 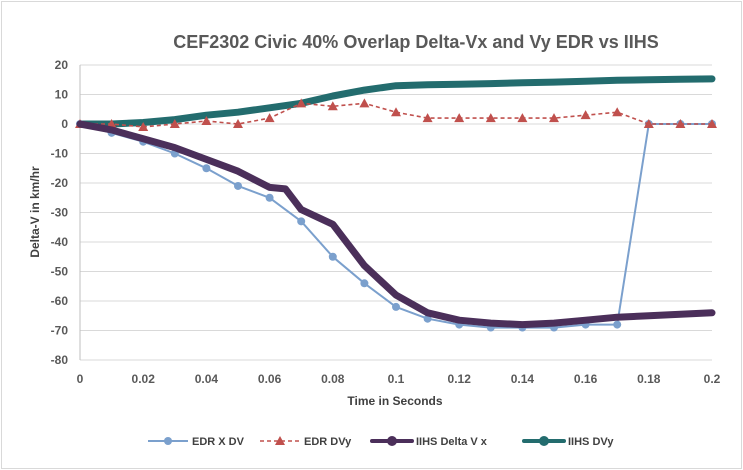 What do you see at coordinates (80, 379) in the screenshot?
I see `x-tick-label: 0` at bounding box center [80, 379].